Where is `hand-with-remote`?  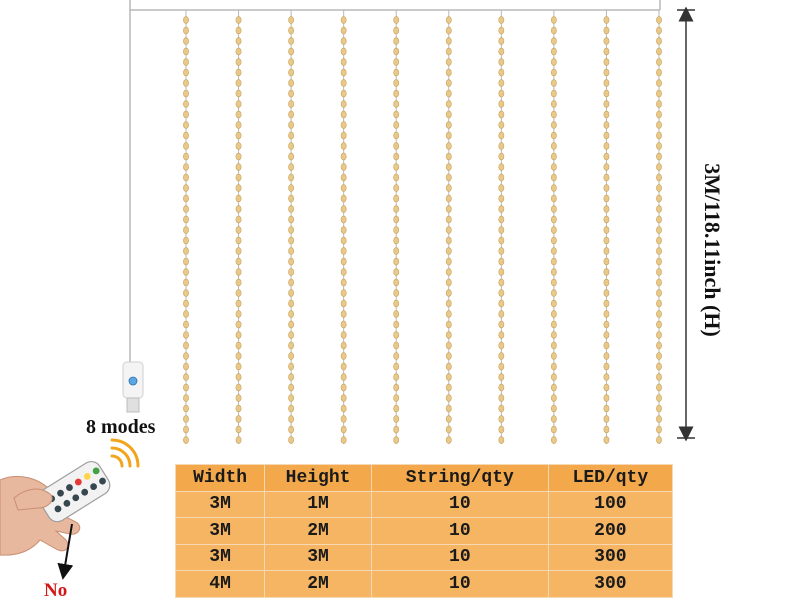 hand-with-remote is located at coordinates (70, 509).